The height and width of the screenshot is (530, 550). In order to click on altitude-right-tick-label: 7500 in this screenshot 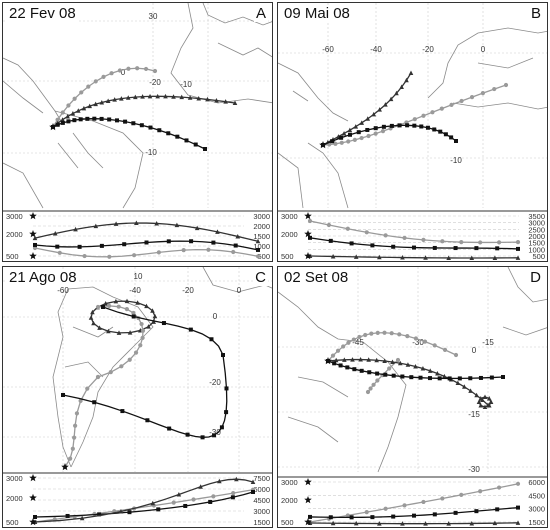, I will do `click(261, 478)`.